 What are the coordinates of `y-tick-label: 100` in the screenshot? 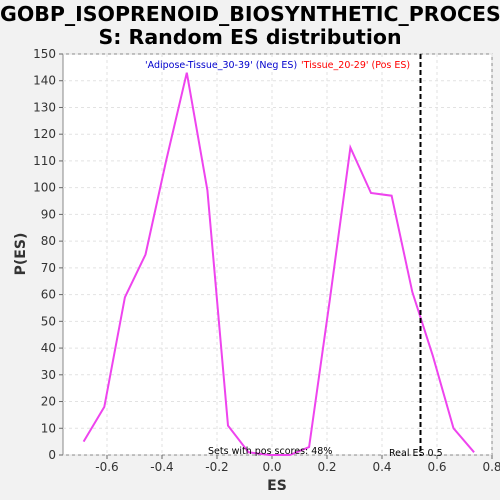 It's located at (44, 188).